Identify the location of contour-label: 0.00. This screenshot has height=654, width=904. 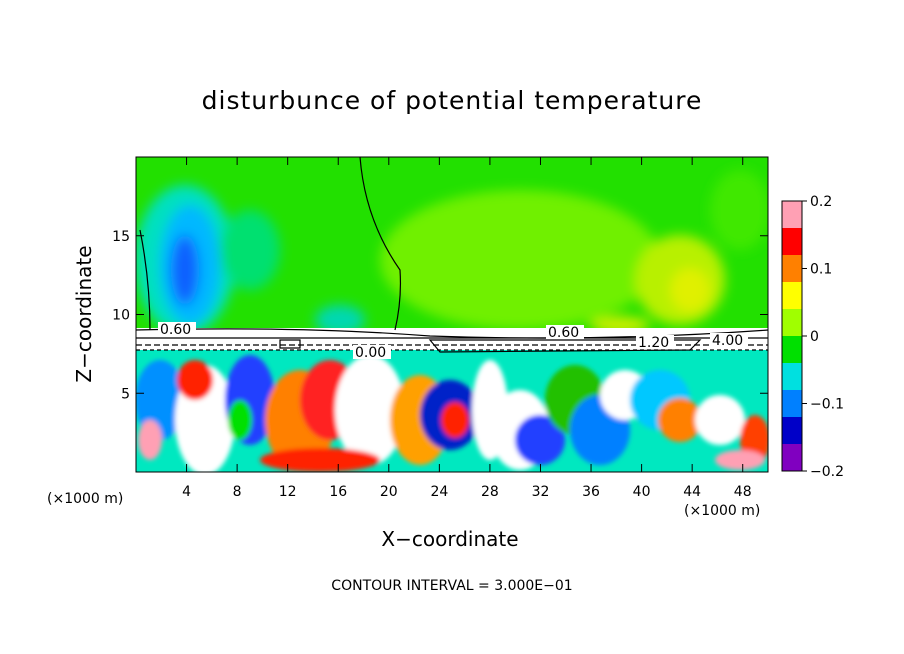
(370, 353).